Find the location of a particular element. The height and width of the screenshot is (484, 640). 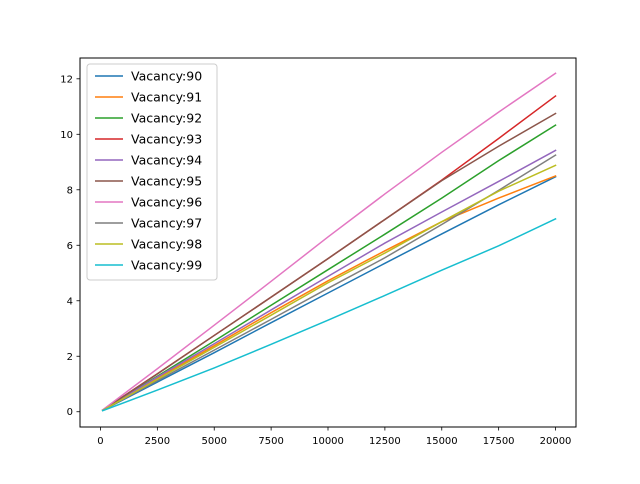

legend-item: Vacancy:92 is located at coordinates (148, 118).